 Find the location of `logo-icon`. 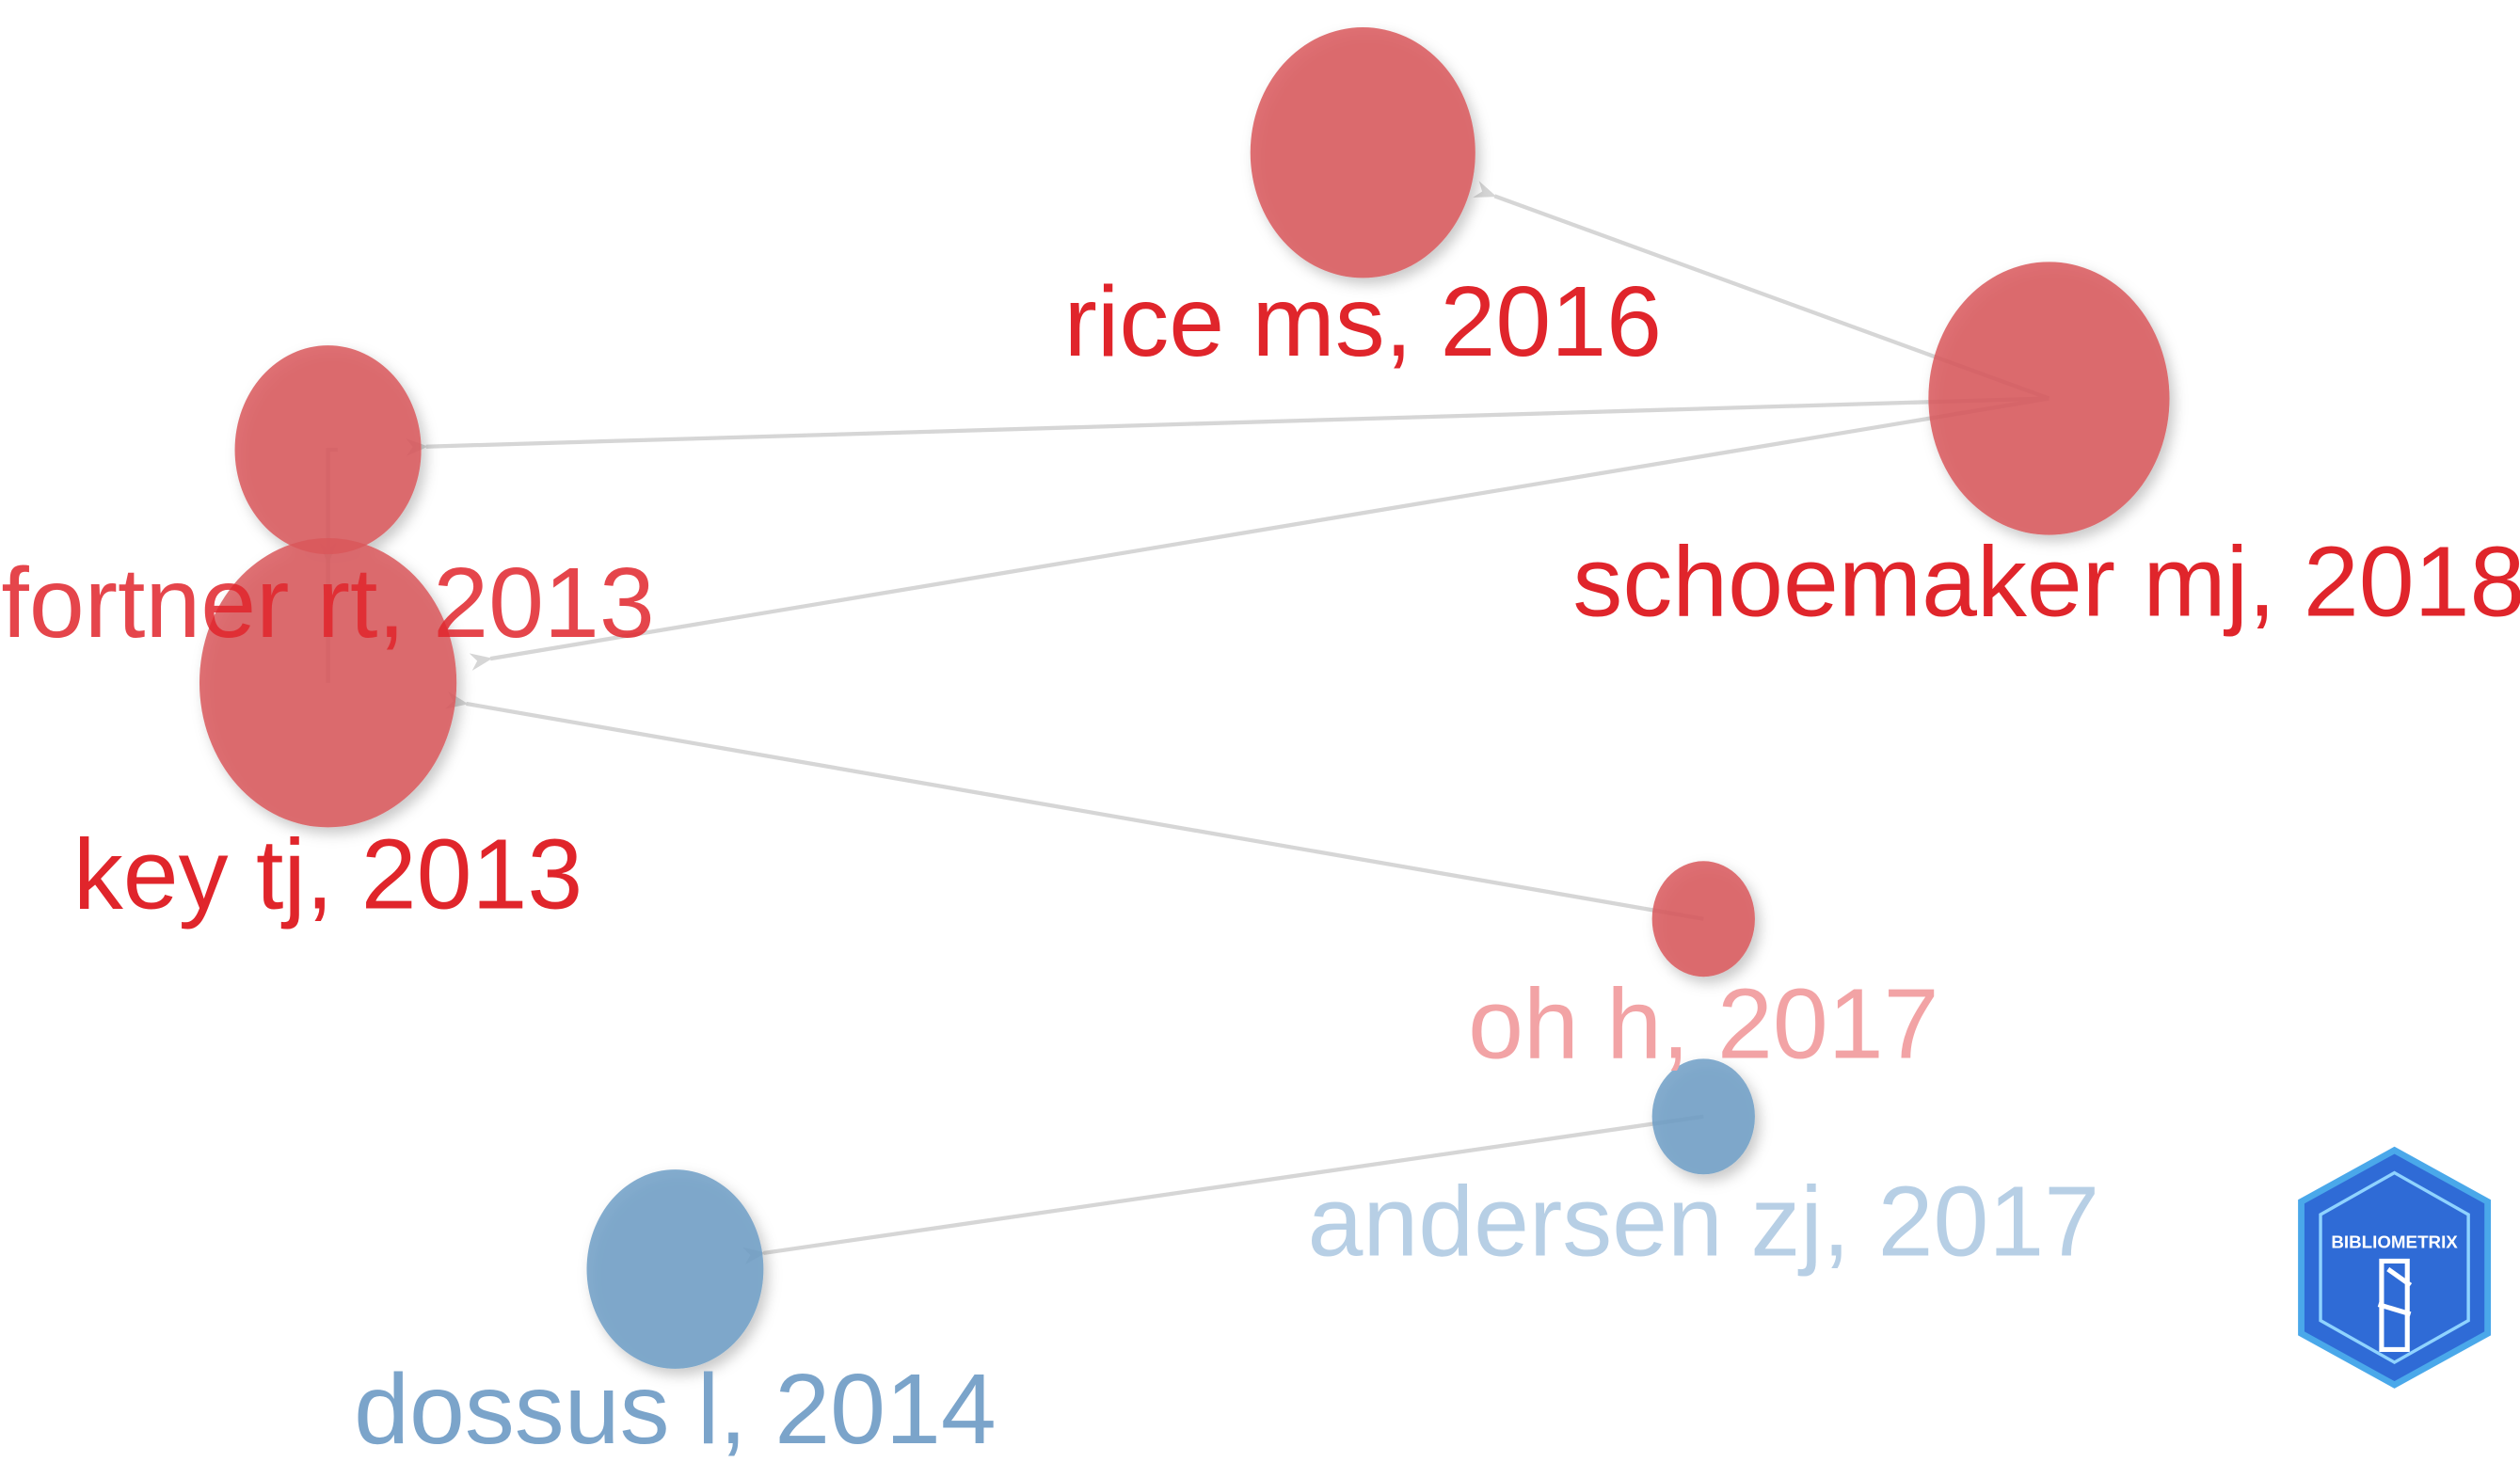

logo-icon is located at coordinates (2395, 1305).